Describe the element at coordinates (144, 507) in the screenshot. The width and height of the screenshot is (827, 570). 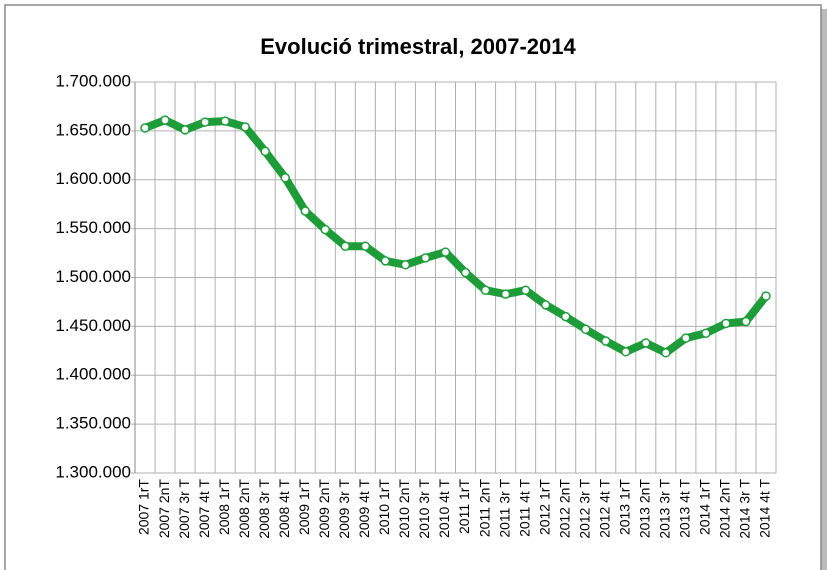
I see `x-tick-label: 2007 1rT` at that location.